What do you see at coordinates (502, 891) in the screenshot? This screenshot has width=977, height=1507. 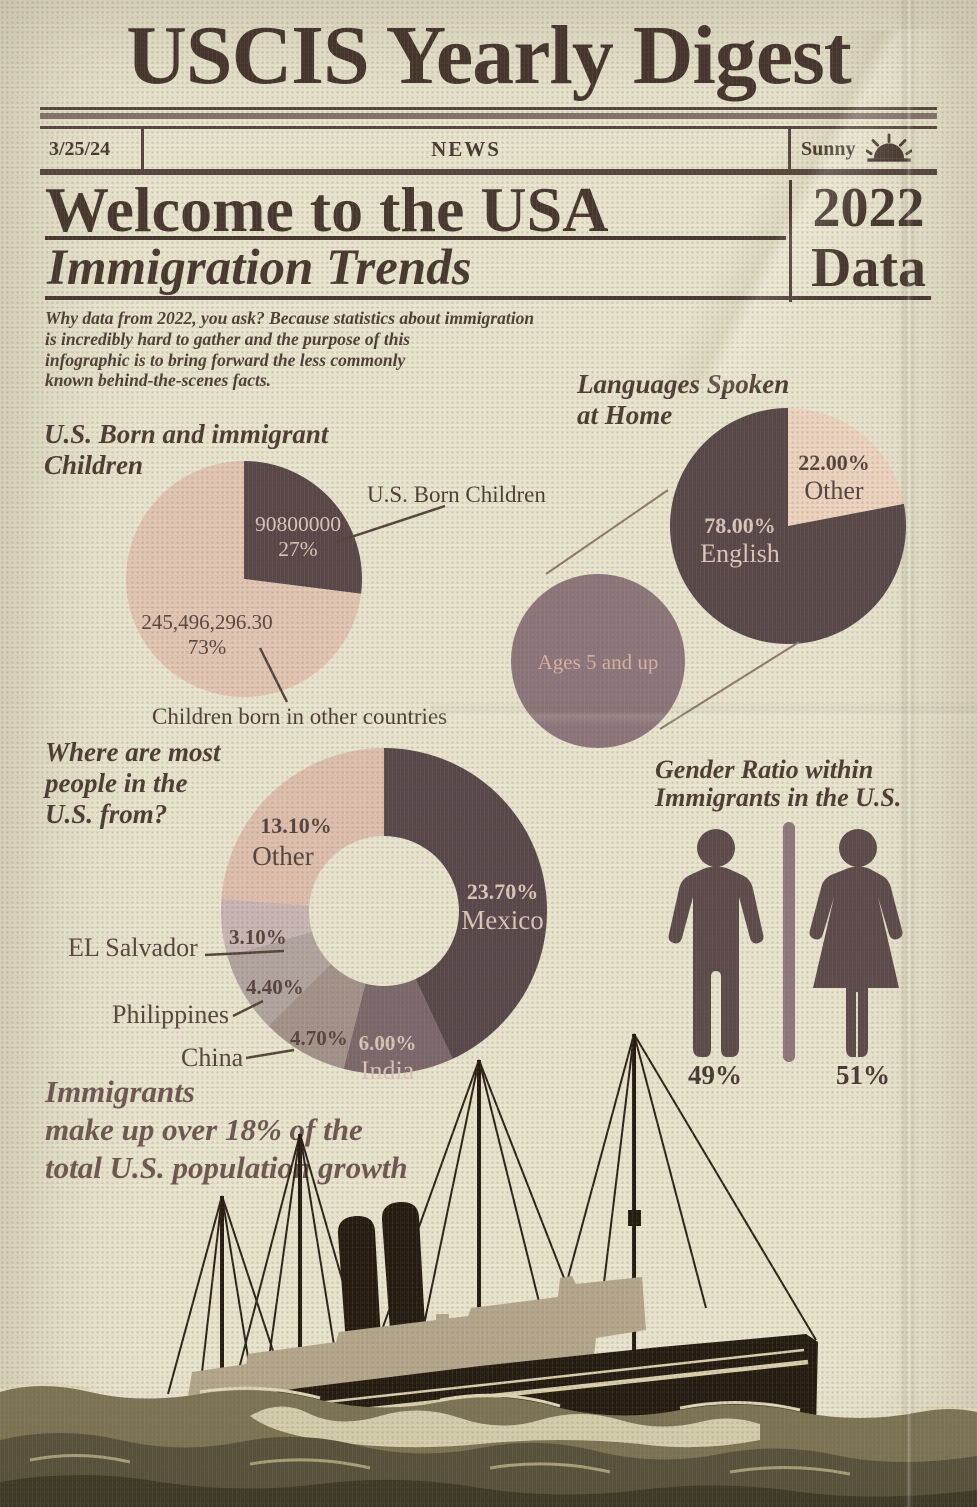 I see `origin-mexico-percent: 23.70%` at bounding box center [502, 891].